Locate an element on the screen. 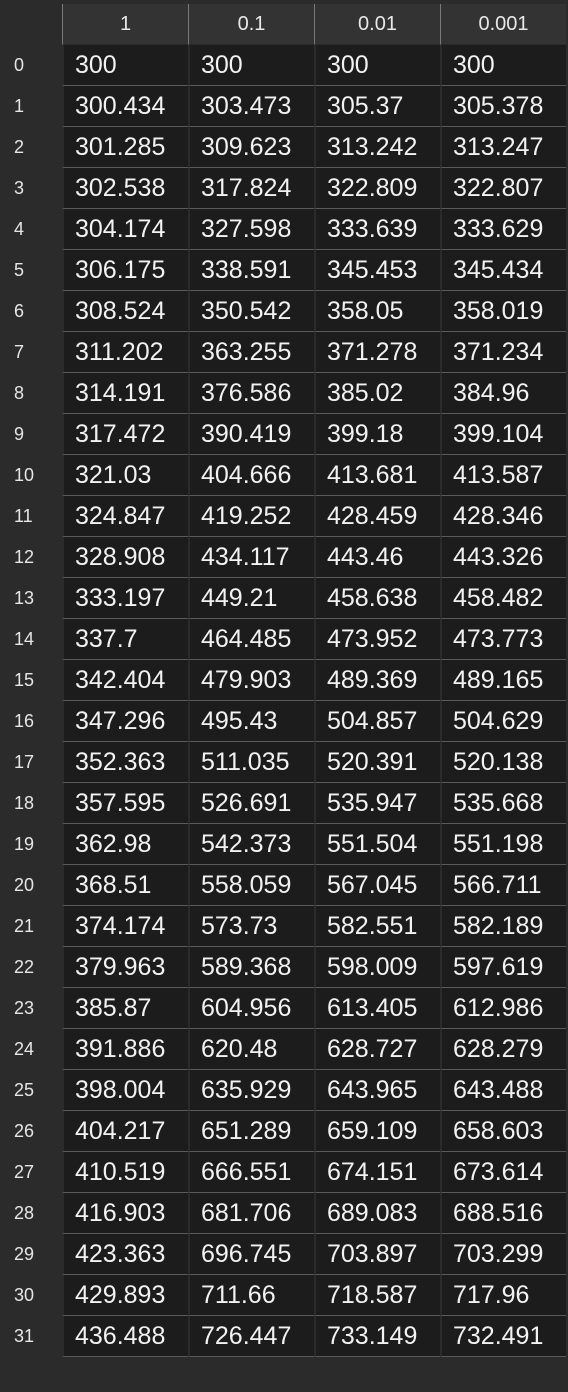 The image size is (568, 1392). table-cell: 628.727 is located at coordinates (377, 1049).